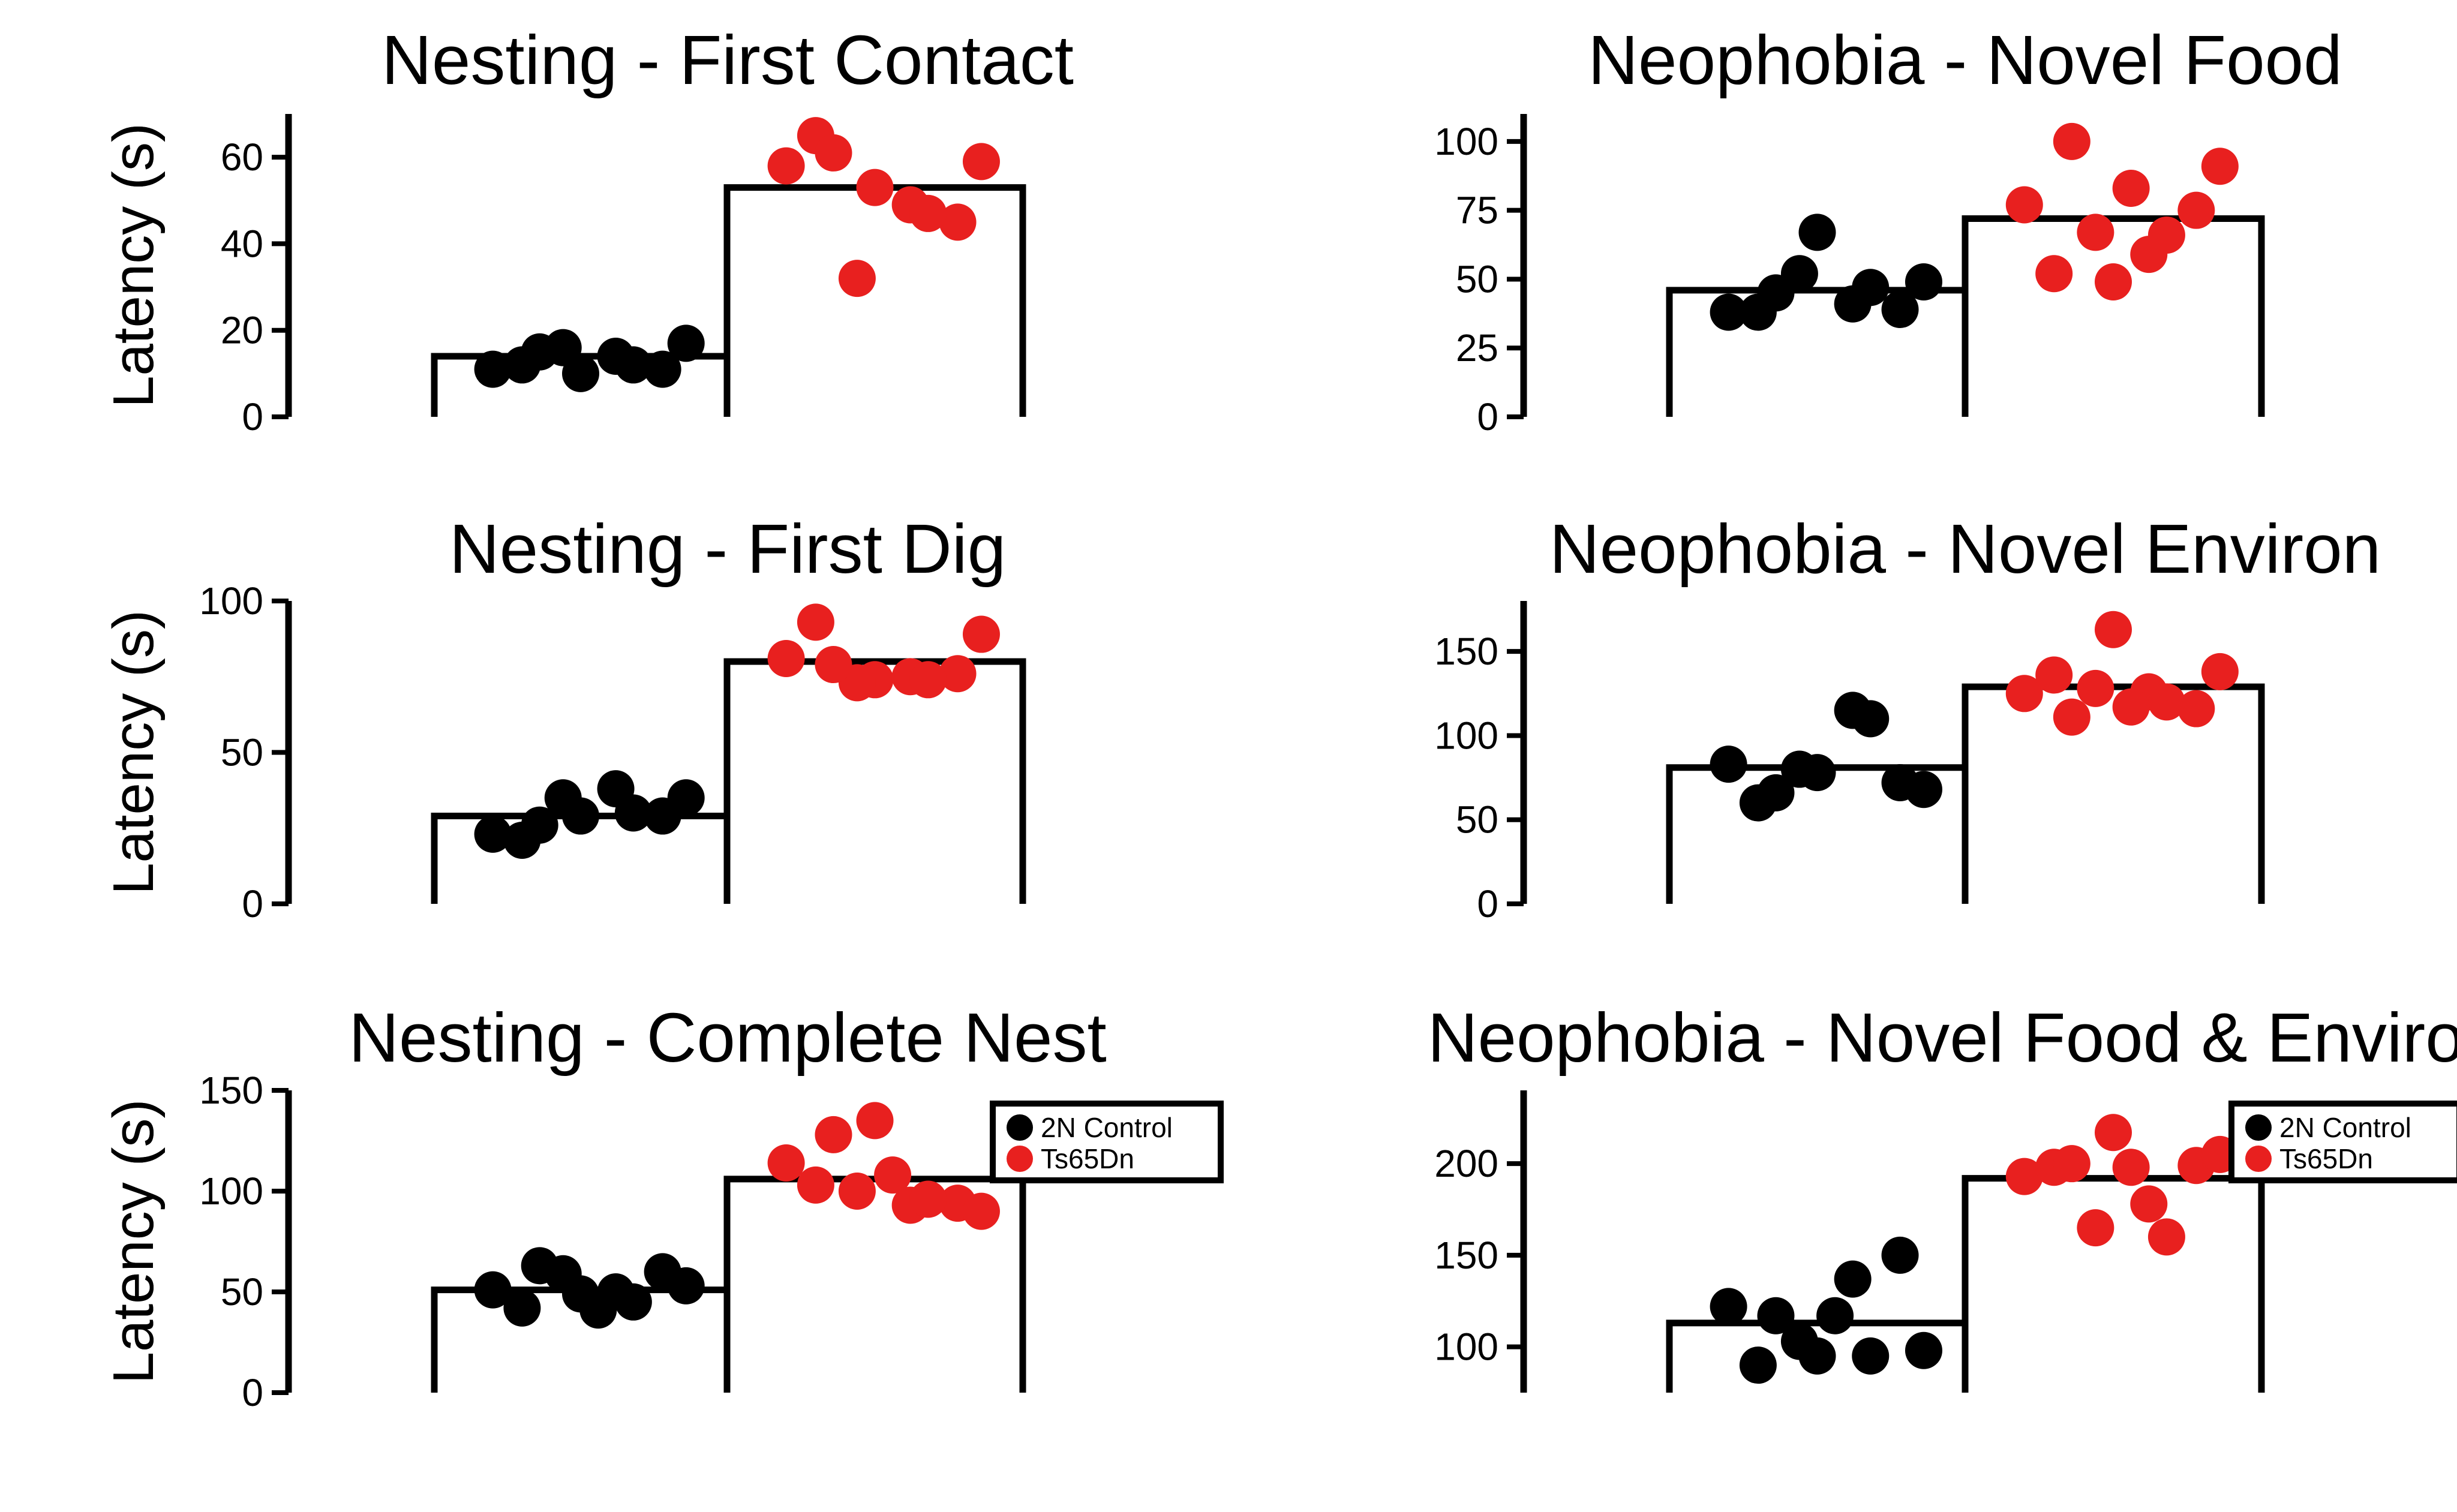 The height and width of the screenshot is (1512, 2457). What do you see at coordinates (1965, 549) in the screenshot?
I see `panel-title: Neophobia - Novel Environ` at bounding box center [1965, 549].